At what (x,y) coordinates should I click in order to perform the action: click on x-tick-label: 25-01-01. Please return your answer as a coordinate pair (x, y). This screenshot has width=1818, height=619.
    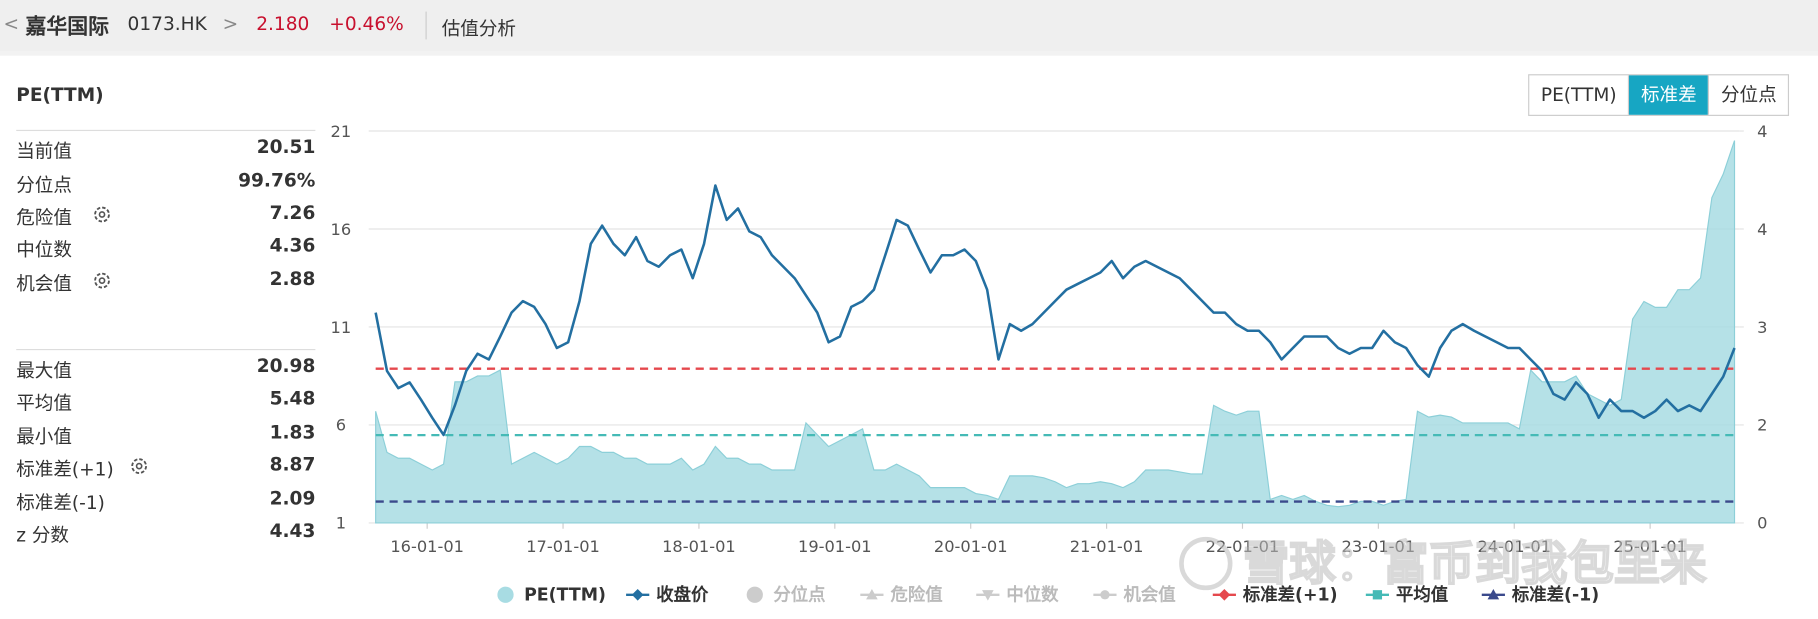
    Looking at the image, I should click on (1650, 546).